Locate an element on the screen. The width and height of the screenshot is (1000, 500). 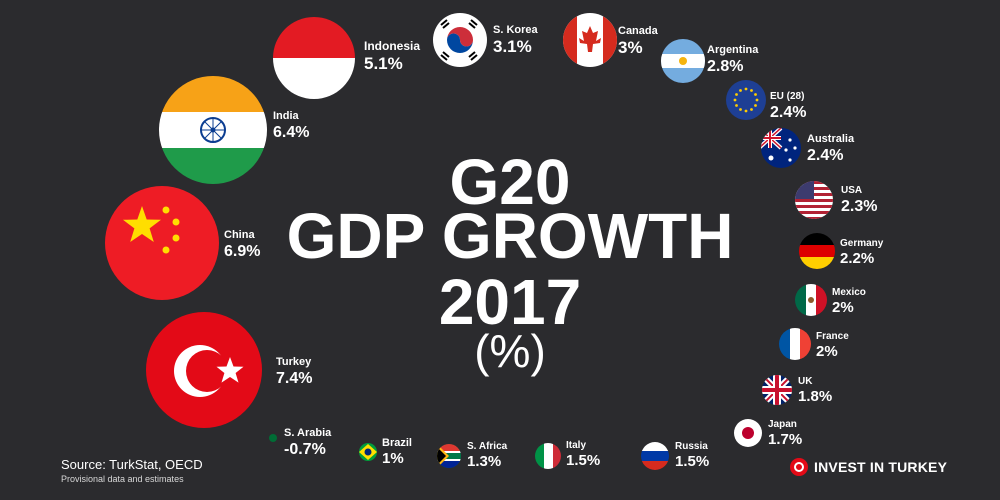
russia-flag is located at coordinates (655, 456).